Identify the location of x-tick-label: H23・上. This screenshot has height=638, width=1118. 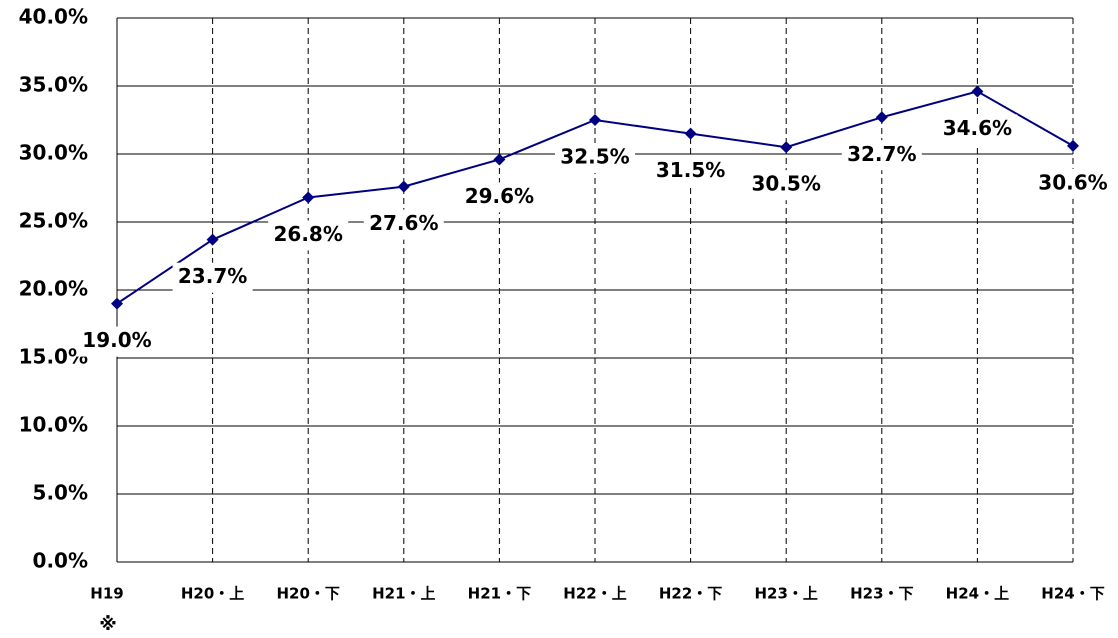
(785, 594).